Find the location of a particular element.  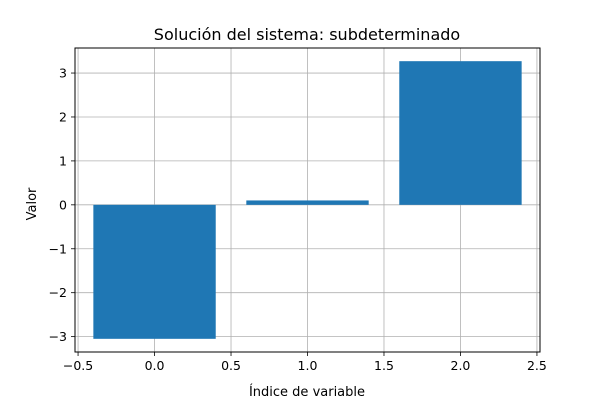

y-tick-label: −3 is located at coordinates (58, 336).